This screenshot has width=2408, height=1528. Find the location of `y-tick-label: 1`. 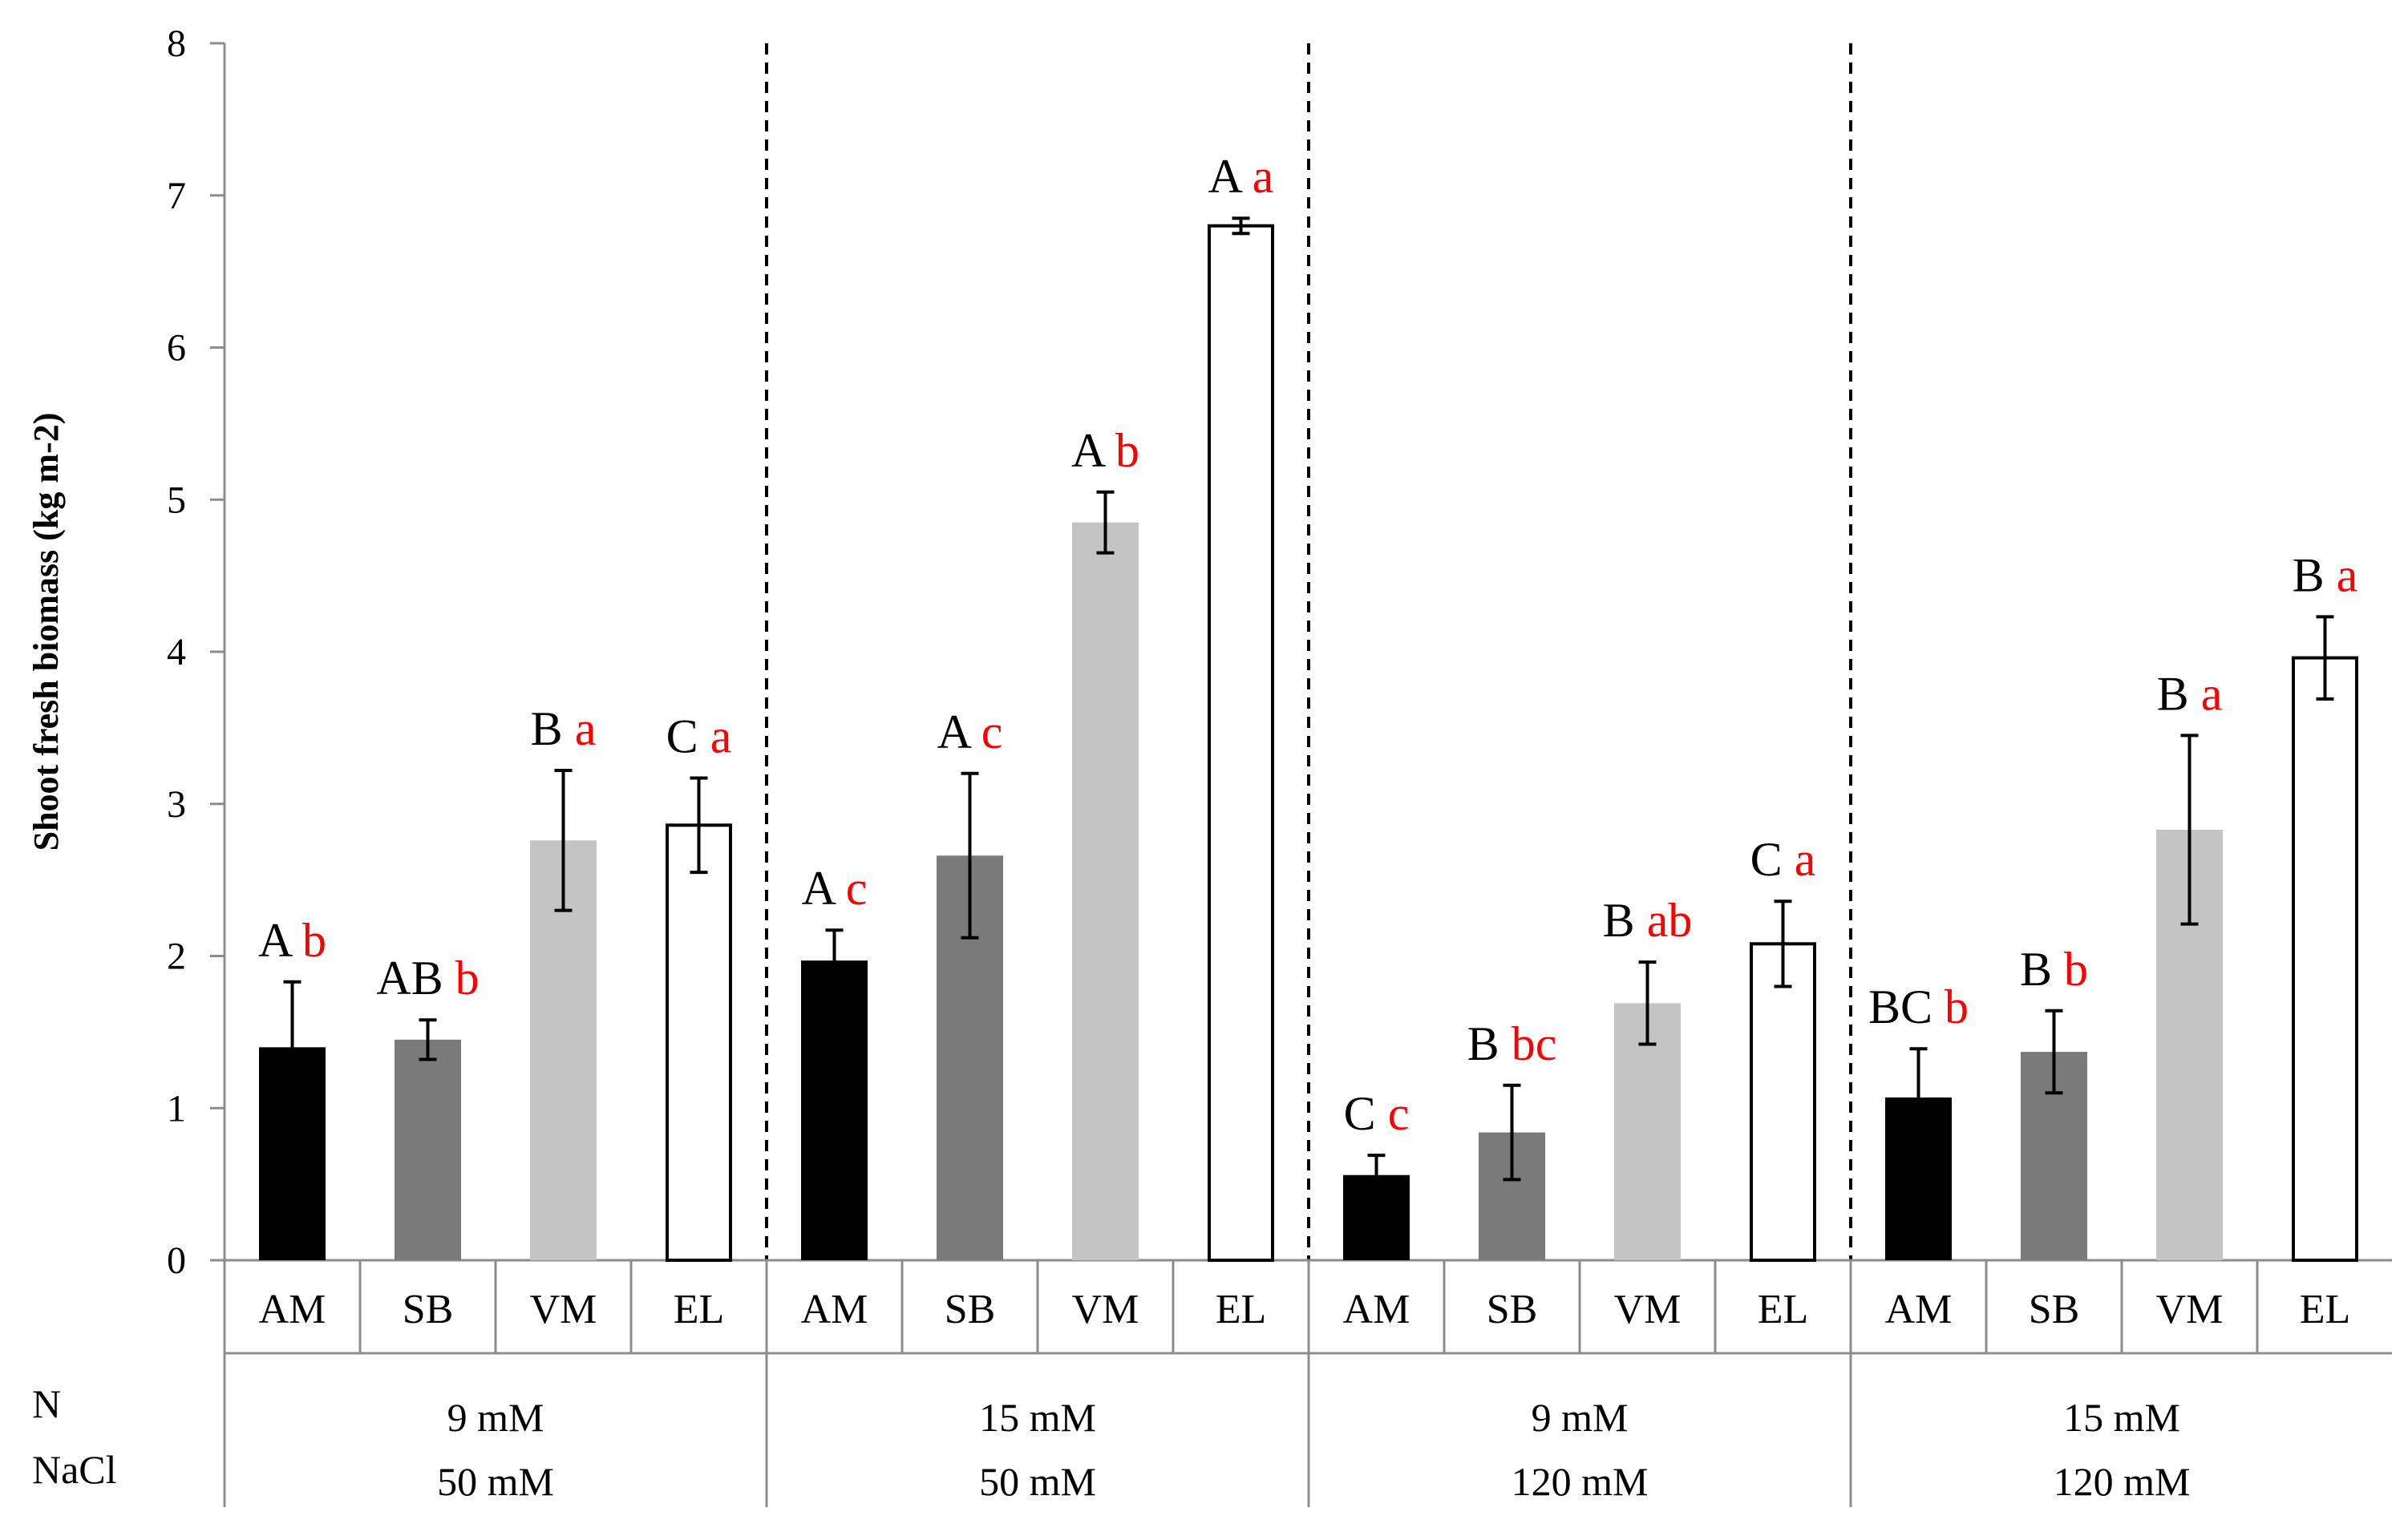

y-tick-label: 1 is located at coordinates (176, 1108).